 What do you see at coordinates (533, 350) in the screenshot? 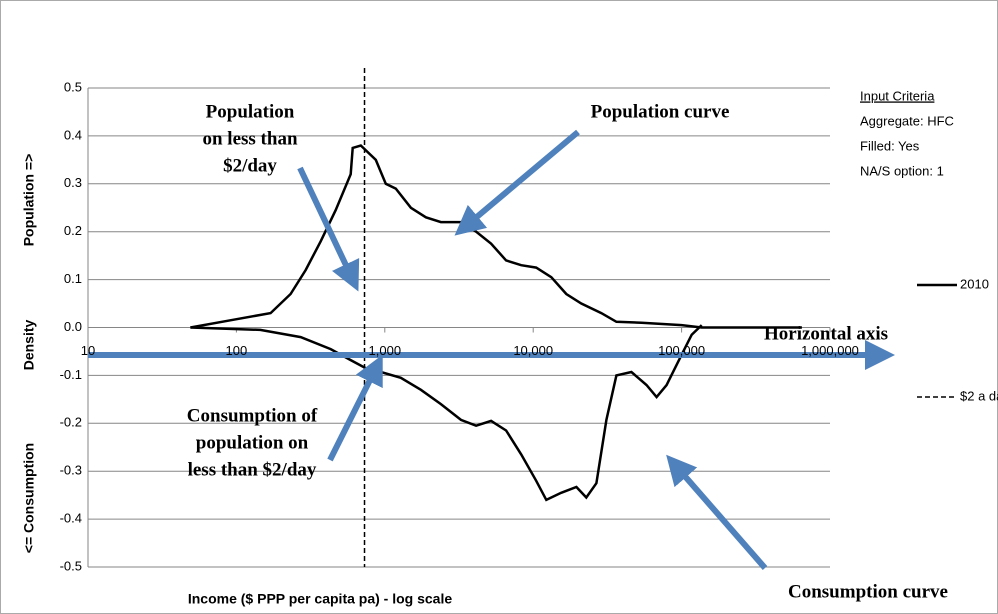
I see `x-tick-label: 10,000` at bounding box center [533, 350].